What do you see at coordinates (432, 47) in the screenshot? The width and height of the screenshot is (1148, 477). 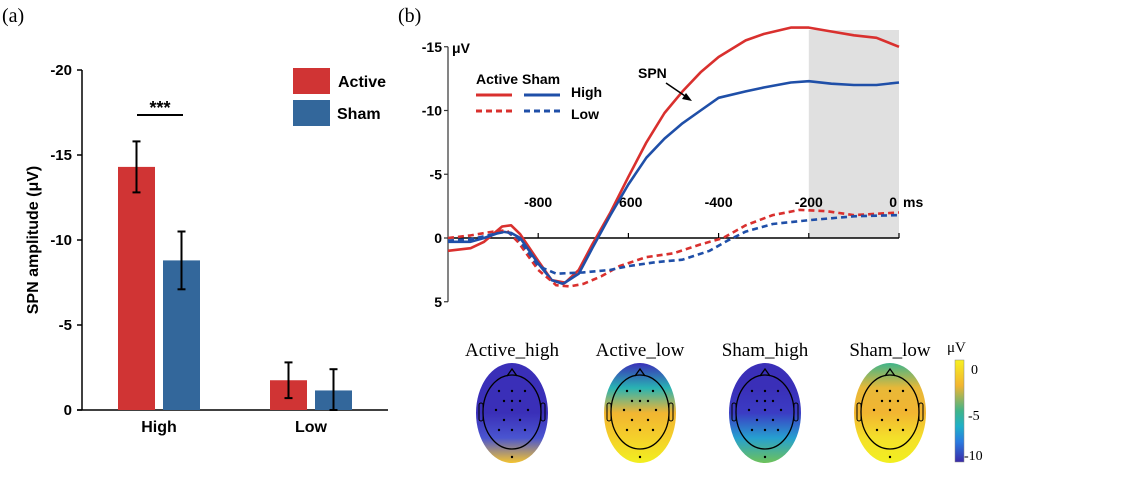 I see `y-tick-label: -15` at bounding box center [432, 47].